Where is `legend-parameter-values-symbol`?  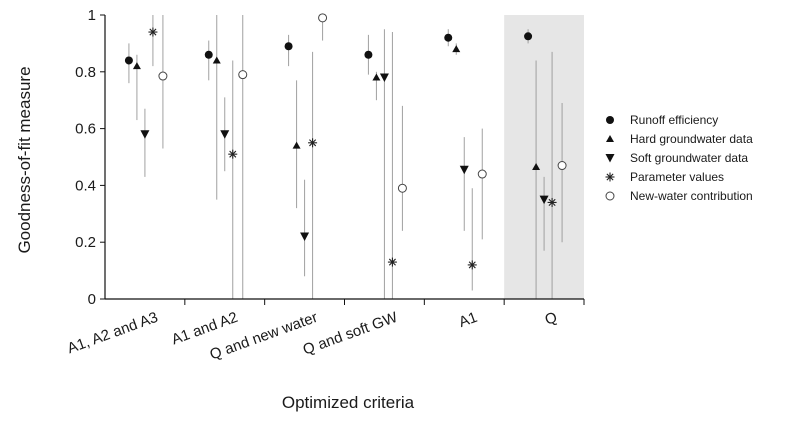
legend-parameter-values-symbol is located at coordinates (610, 177).